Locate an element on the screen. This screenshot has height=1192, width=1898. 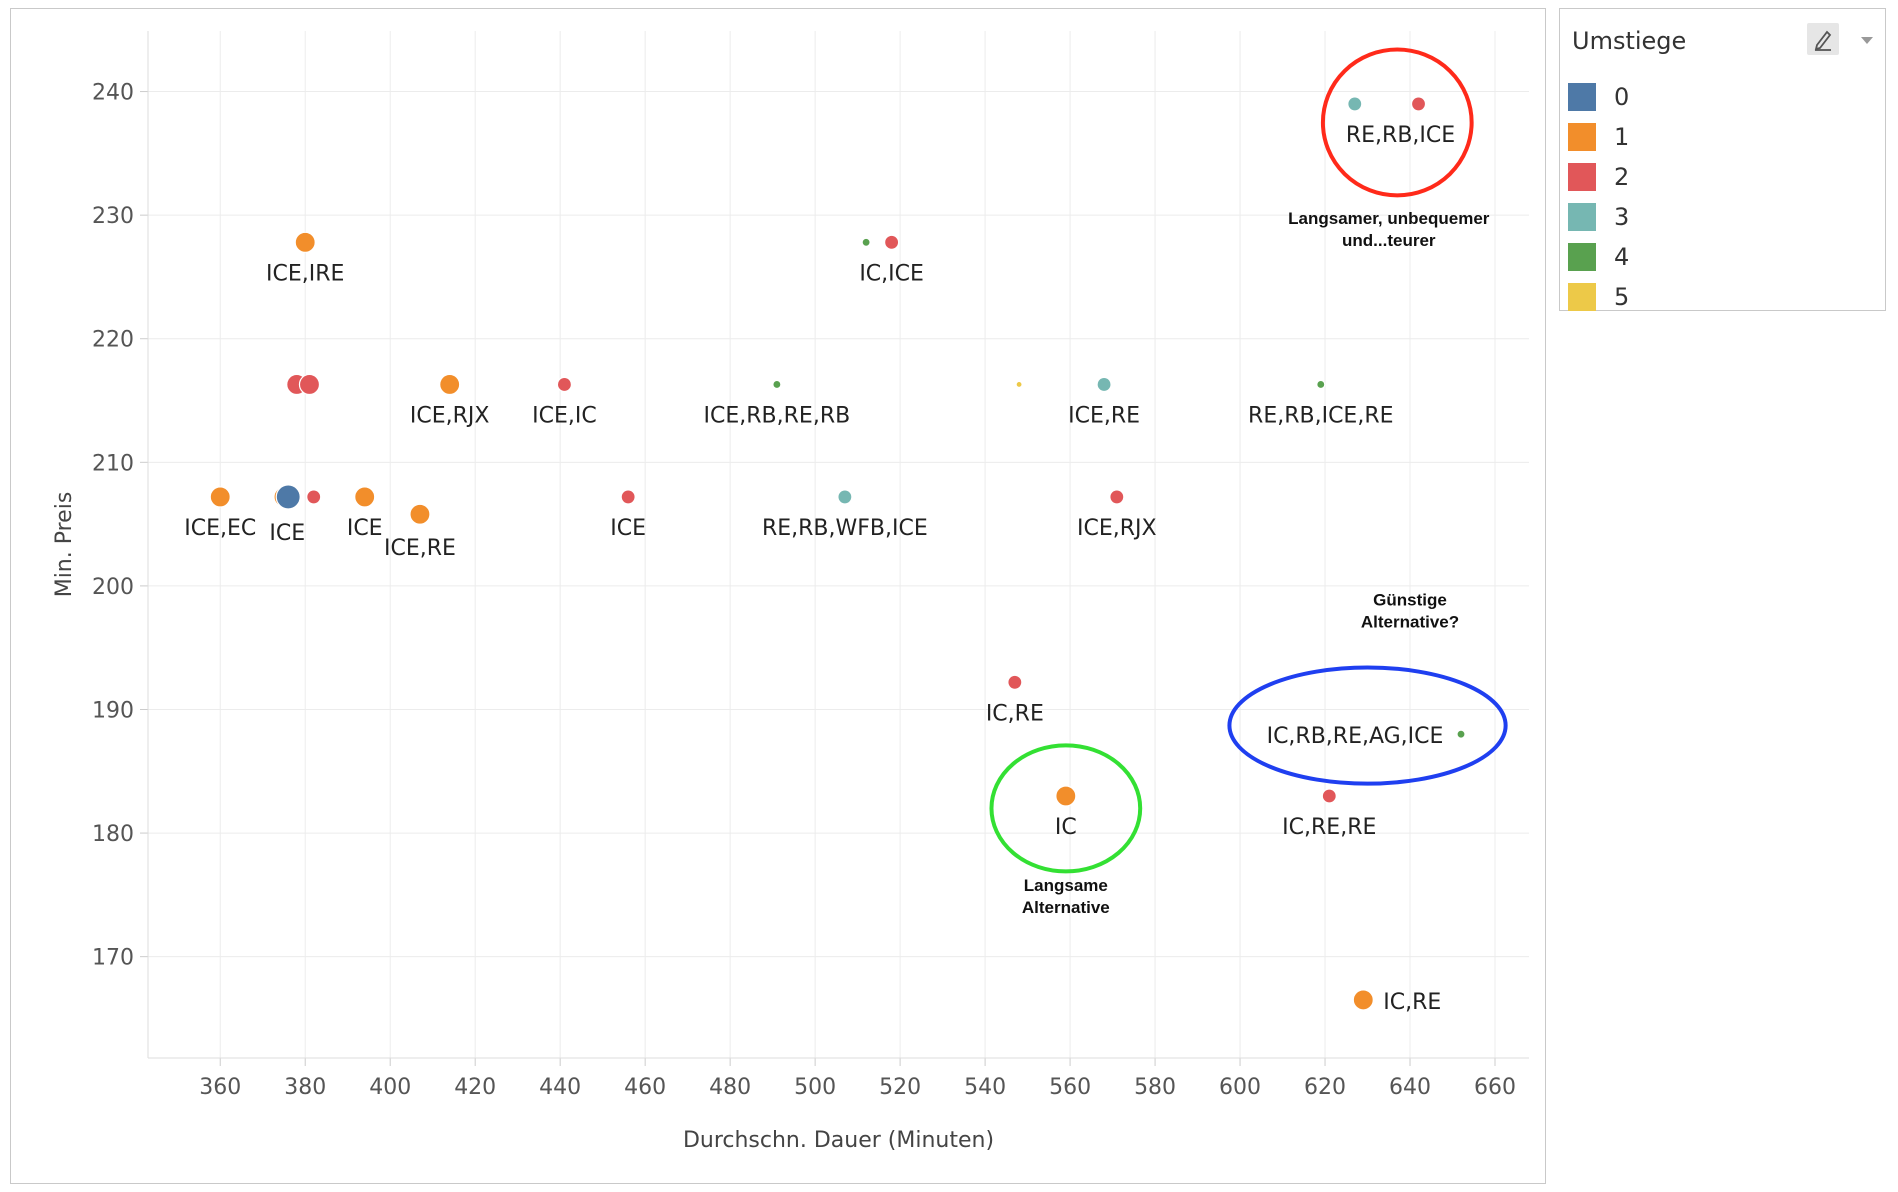
legend-label: 4 is located at coordinates (1622, 257).